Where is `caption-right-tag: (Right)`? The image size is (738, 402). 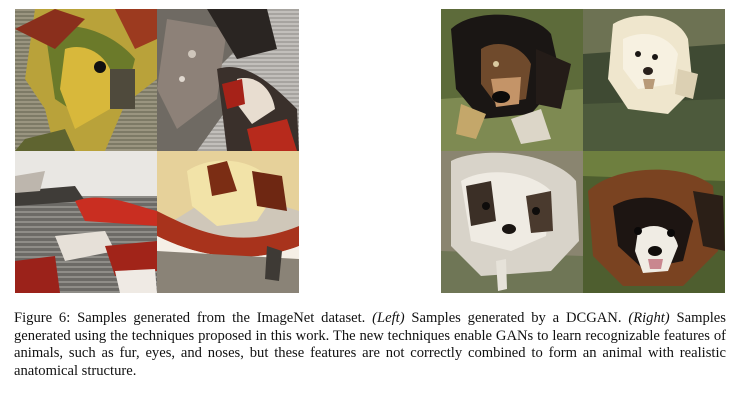 caption-right-tag: (Right) is located at coordinates (649, 318).